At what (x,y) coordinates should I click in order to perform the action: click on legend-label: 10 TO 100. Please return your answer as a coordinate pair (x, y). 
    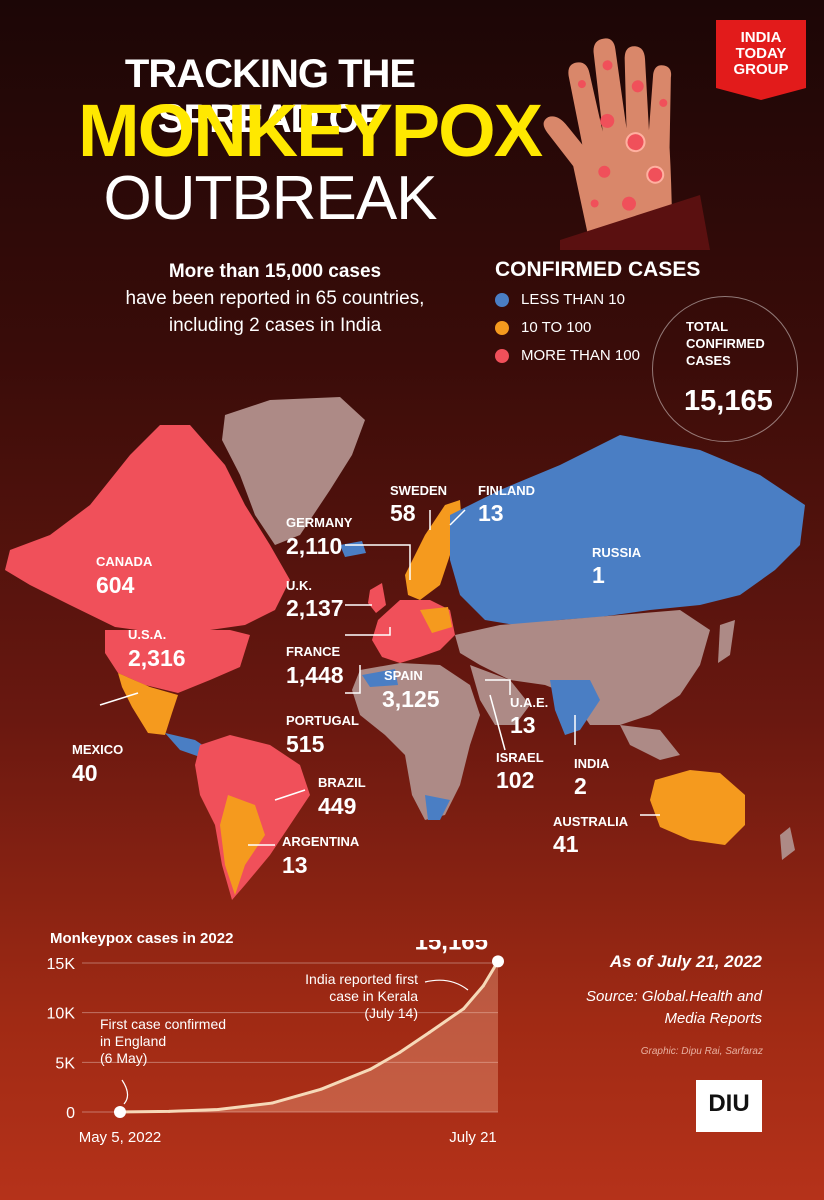
    Looking at the image, I should click on (556, 327).